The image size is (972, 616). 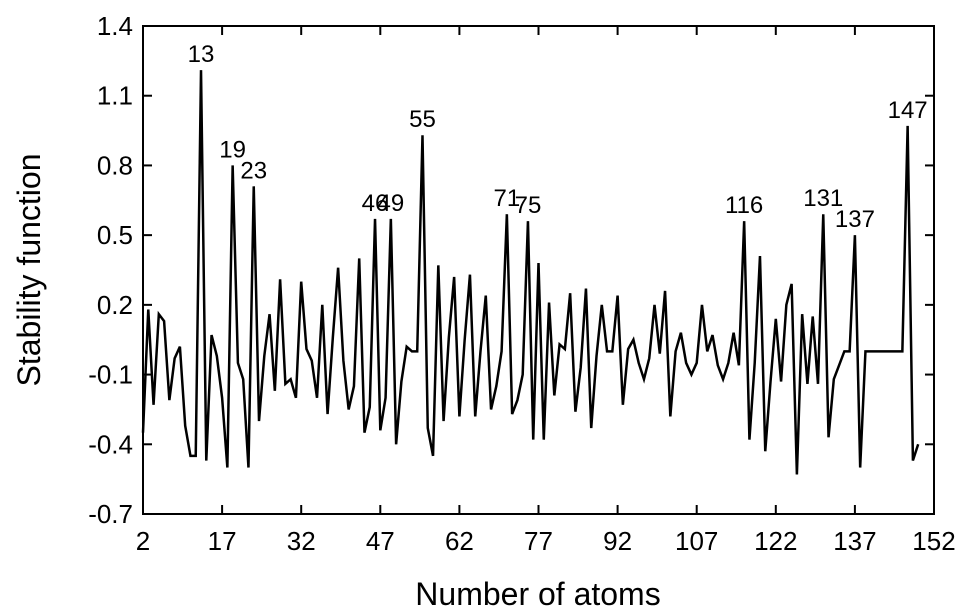 What do you see at coordinates (201, 54) in the screenshot?
I see `peak-label: 13` at bounding box center [201, 54].